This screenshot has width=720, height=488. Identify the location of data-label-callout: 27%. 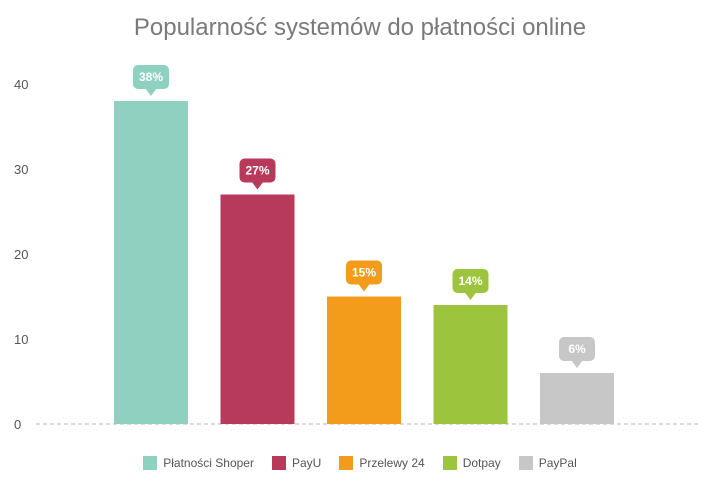
(257, 174).